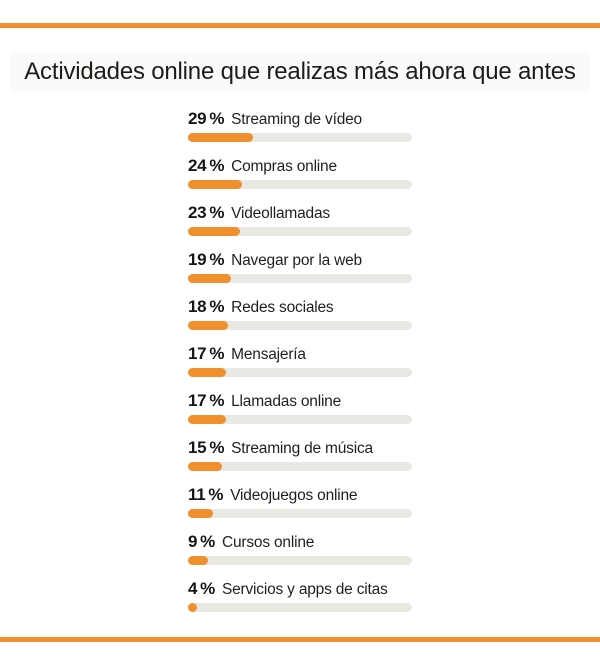  I want to click on row-label: 17% Llamadas online, so click(300, 400).